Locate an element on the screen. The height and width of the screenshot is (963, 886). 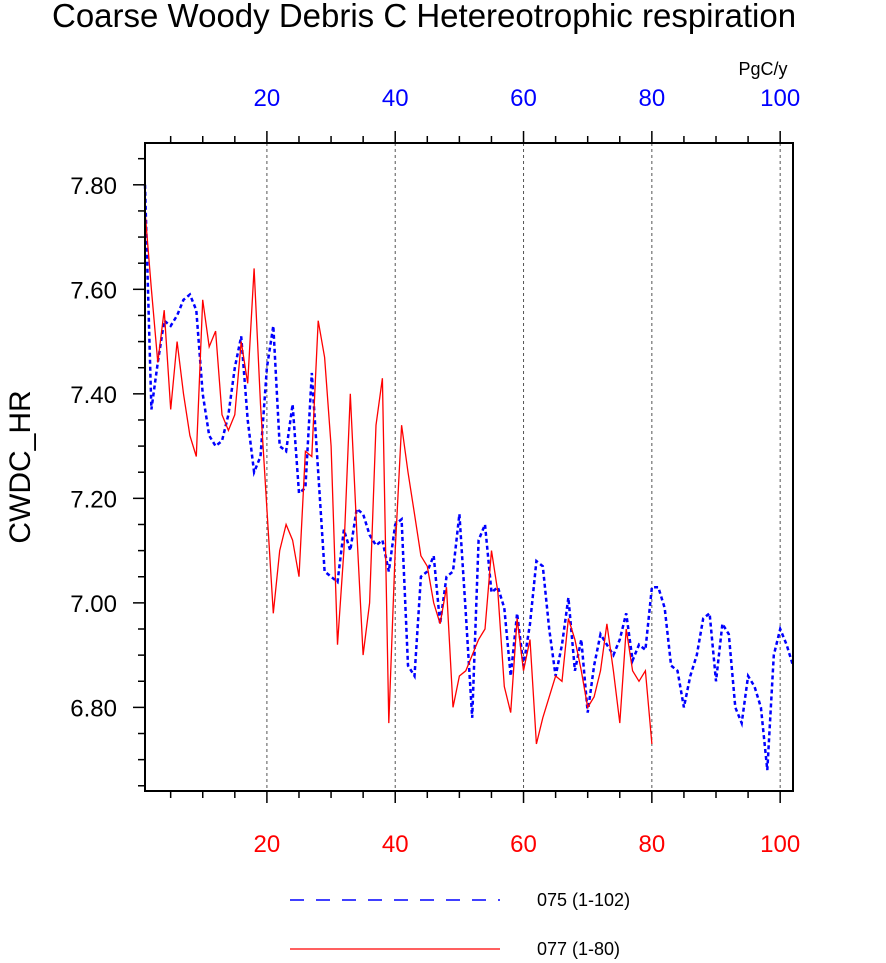
y-tick-label-7.40: 7.40 is located at coordinates (93, 395).